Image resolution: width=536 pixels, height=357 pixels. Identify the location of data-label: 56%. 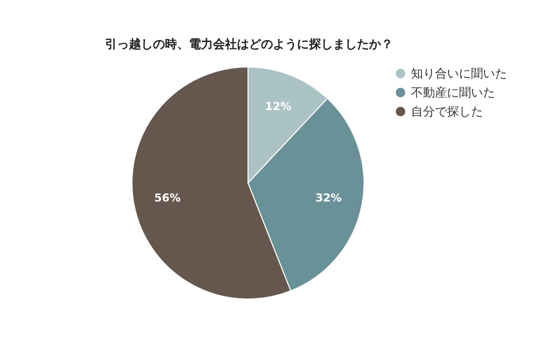
(167, 197).